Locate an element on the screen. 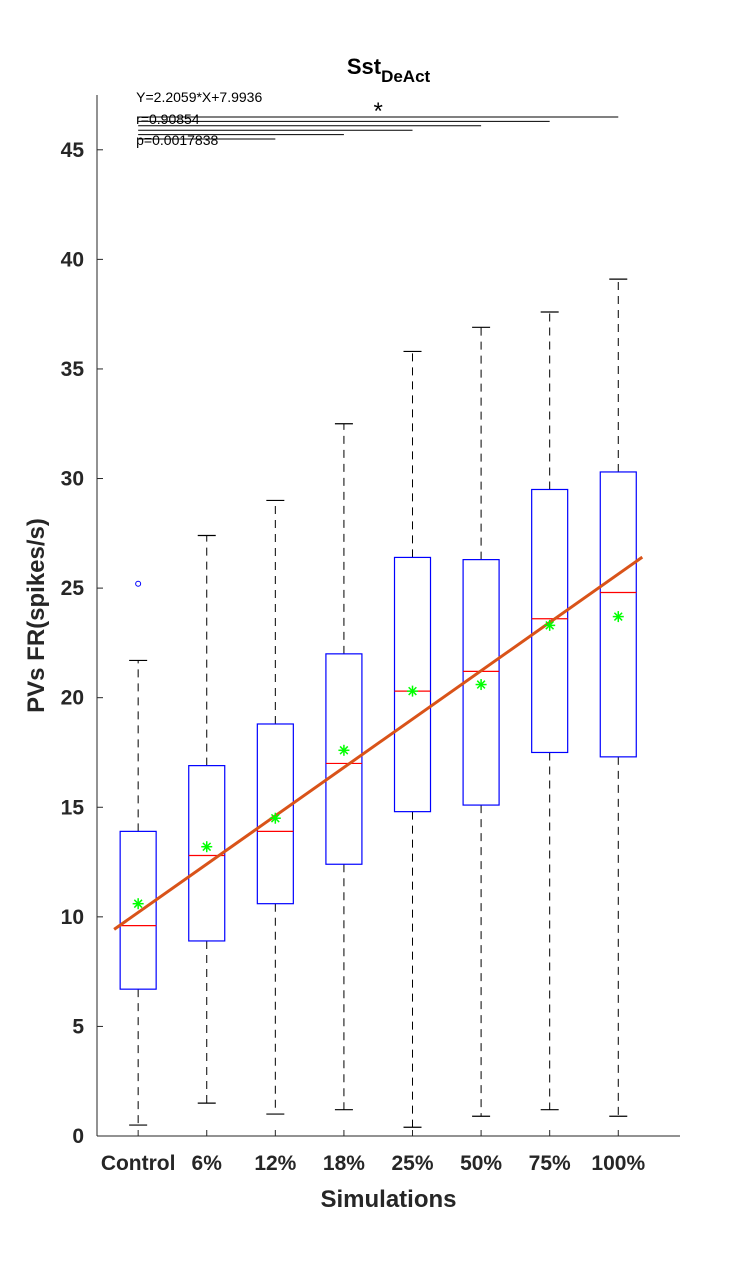  y-tick-label: 35 is located at coordinates (73, 369).